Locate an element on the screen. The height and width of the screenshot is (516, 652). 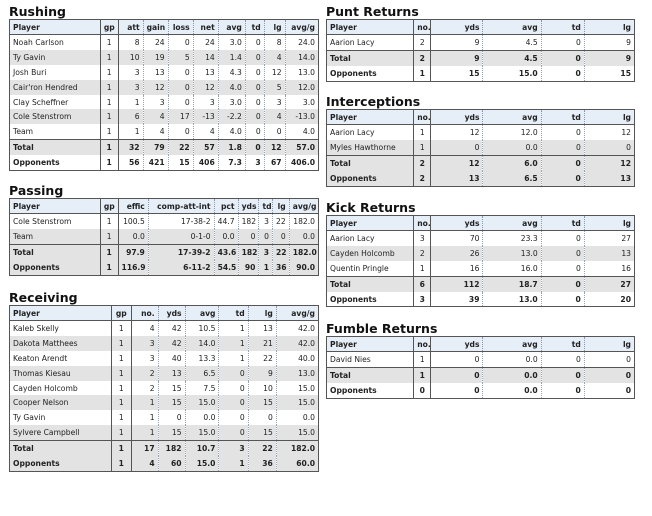
stat-cell: 27 is located at coordinates (609, 283).